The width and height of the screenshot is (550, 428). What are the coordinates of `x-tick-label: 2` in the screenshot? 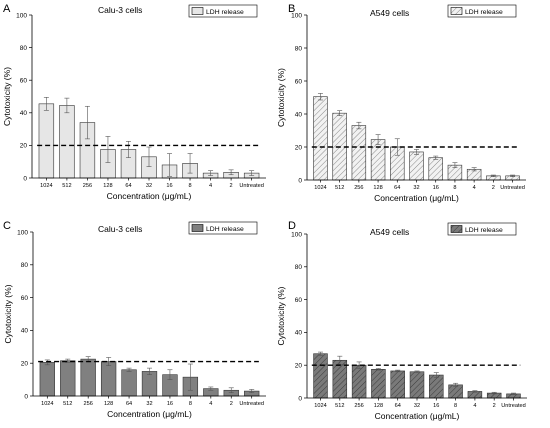 It's located at (494, 406).